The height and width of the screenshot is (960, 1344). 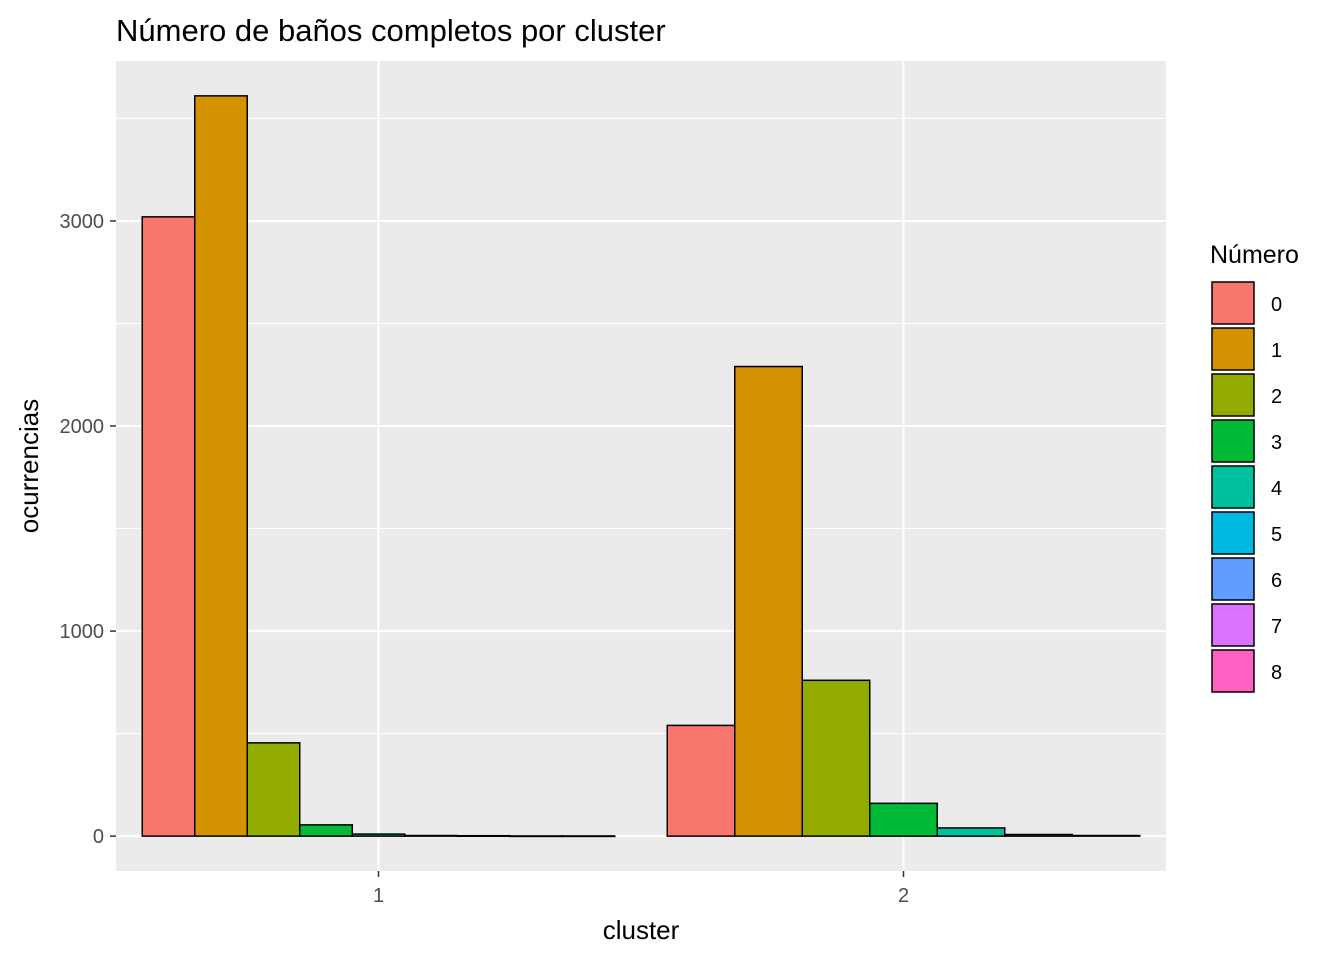 I want to click on bar-cluster2-numero4, so click(x=971, y=832).